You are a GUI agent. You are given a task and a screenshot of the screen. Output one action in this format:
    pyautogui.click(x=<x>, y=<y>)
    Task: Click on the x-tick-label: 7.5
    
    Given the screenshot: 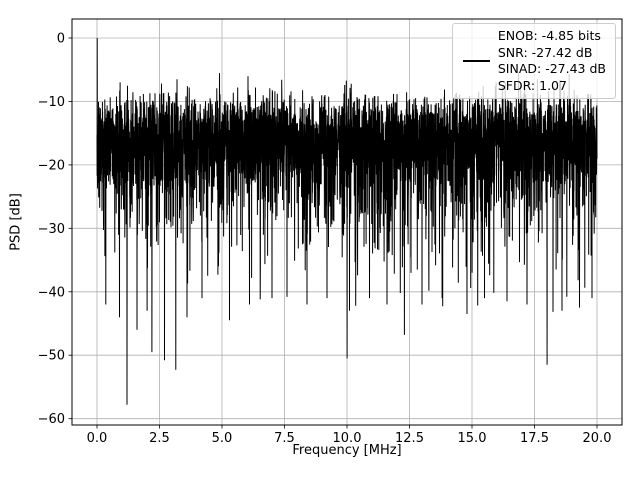 What is the action you would take?
    pyautogui.click(x=284, y=438)
    